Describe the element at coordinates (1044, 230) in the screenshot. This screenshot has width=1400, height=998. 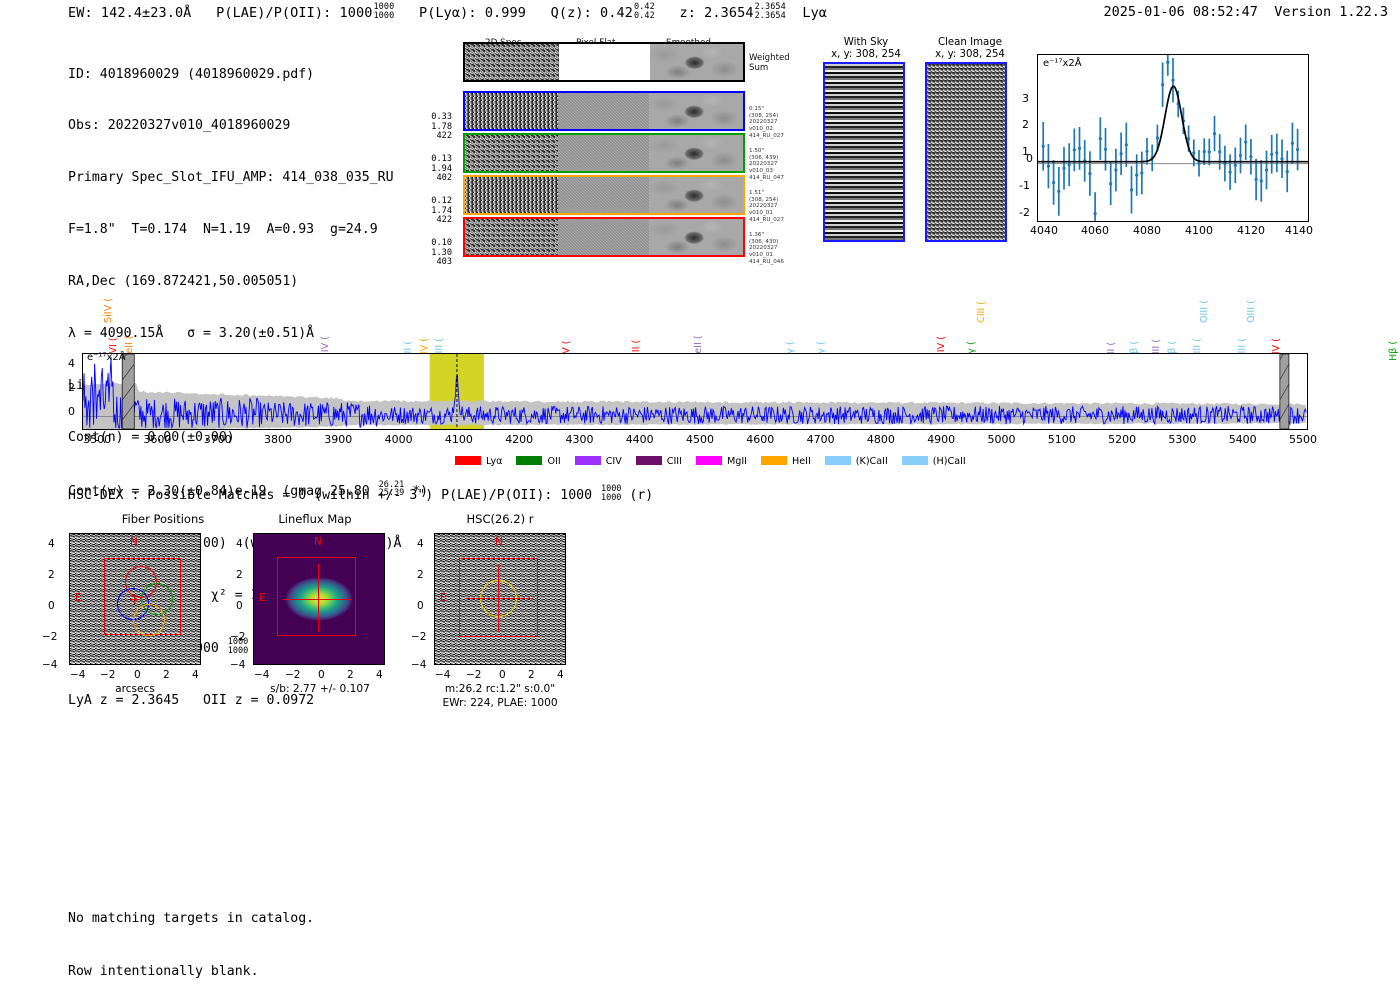
I see `zoom-xtick-4040: 4040` at that location.